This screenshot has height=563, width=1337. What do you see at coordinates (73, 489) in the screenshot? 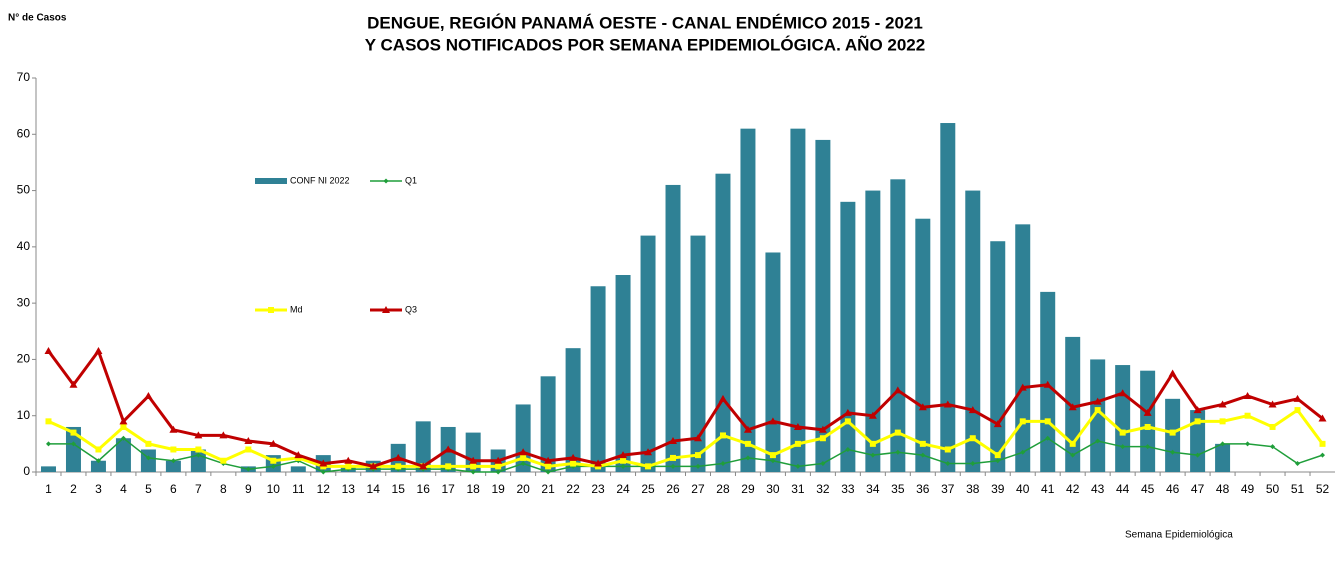
I see `x-tick-label: 2` at bounding box center [73, 489].